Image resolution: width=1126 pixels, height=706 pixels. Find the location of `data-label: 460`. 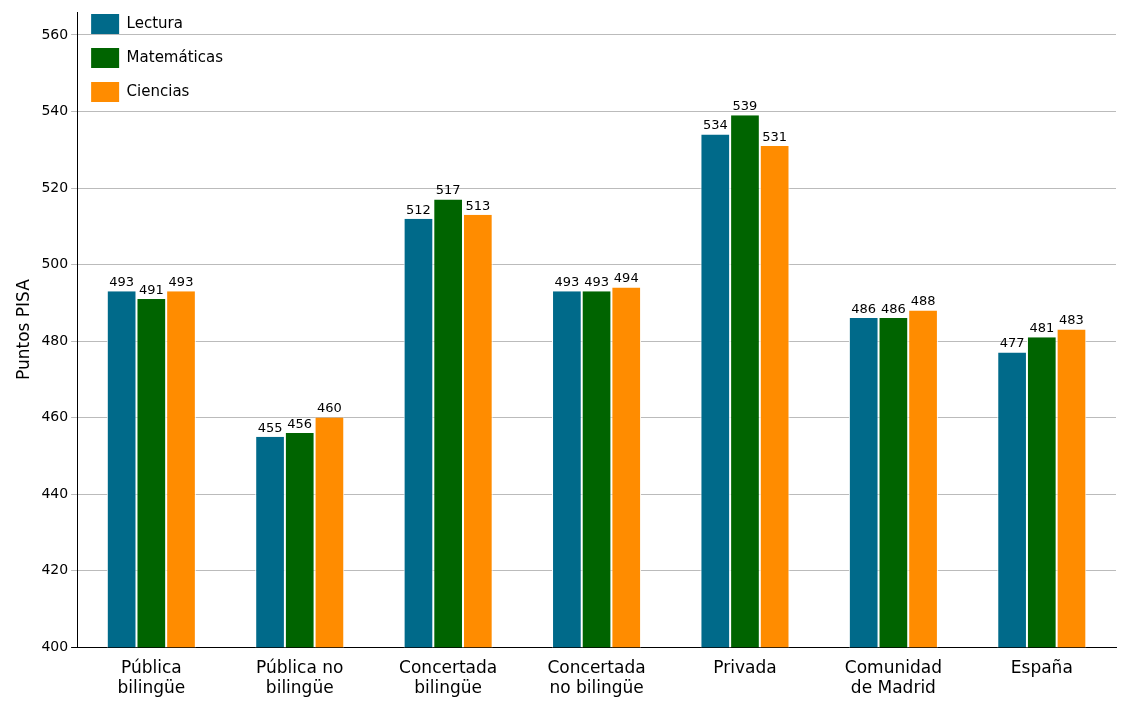

data-label: 460 is located at coordinates (329, 408).